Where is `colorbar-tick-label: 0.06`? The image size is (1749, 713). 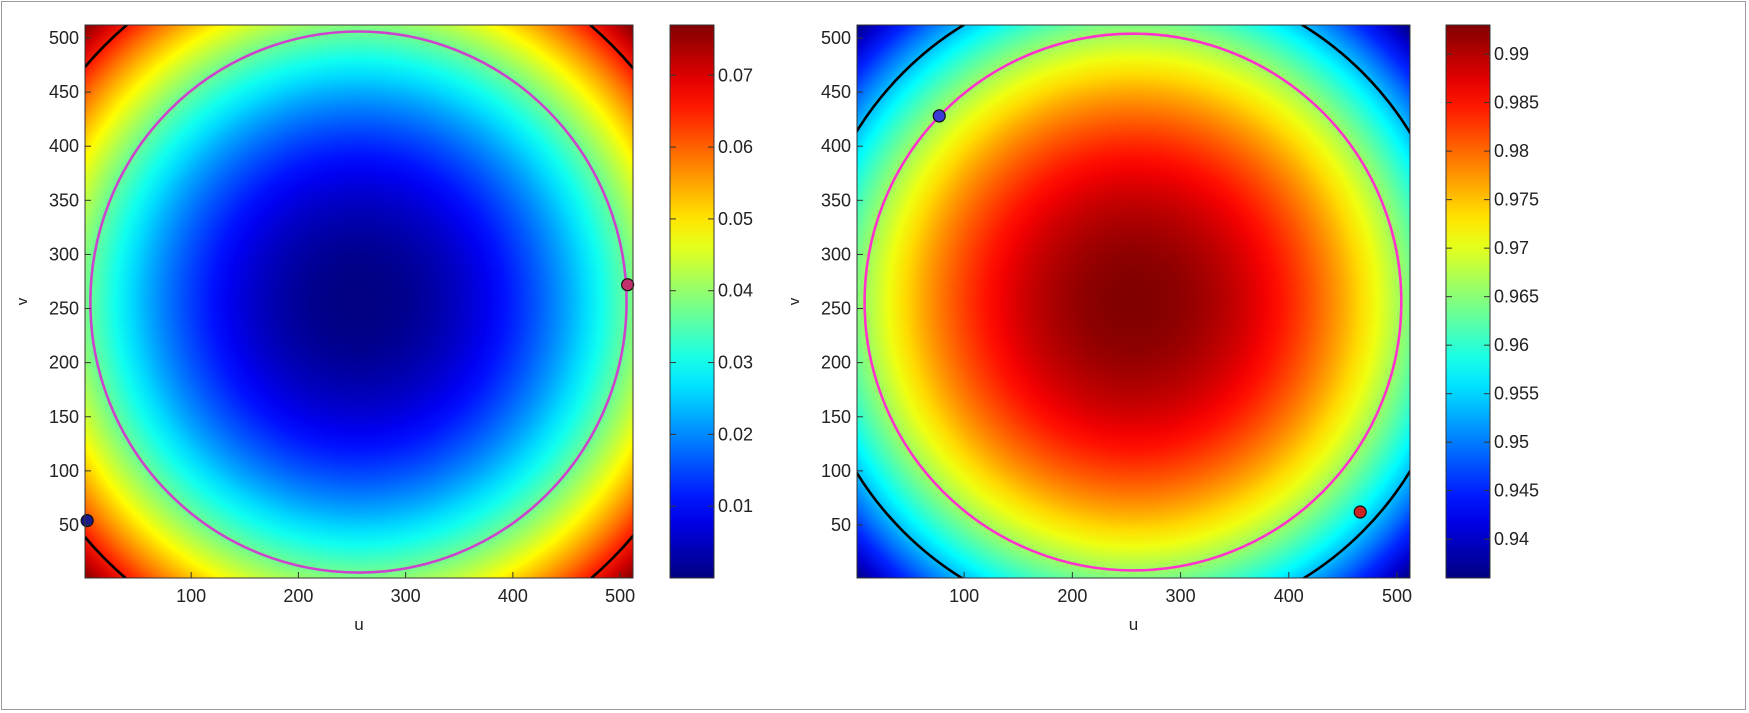
colorbar-tick-label: 0.06 is located at coordinates (735, 147).